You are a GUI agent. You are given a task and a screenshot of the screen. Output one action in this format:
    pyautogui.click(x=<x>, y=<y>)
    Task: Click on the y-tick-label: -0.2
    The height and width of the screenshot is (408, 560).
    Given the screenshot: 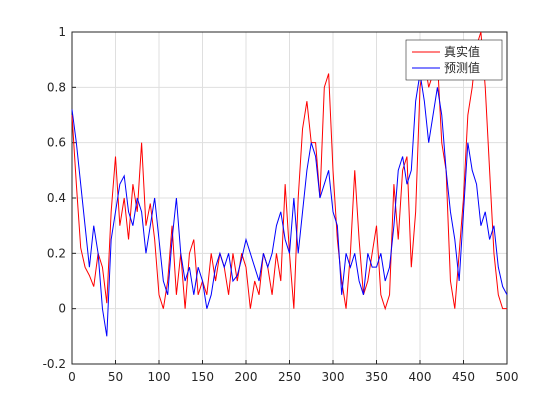 What is the action you would take?
    pyautogui.click(x=54, y=364)
    